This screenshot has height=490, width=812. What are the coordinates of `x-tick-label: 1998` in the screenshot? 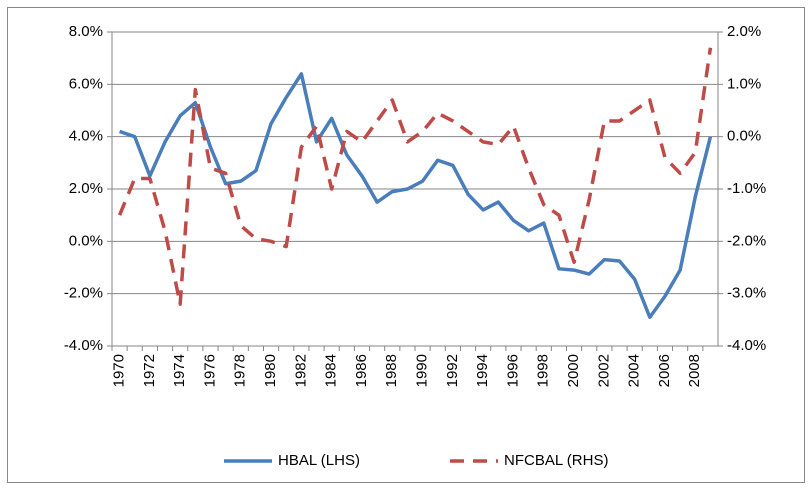 It's located at (543, 370).